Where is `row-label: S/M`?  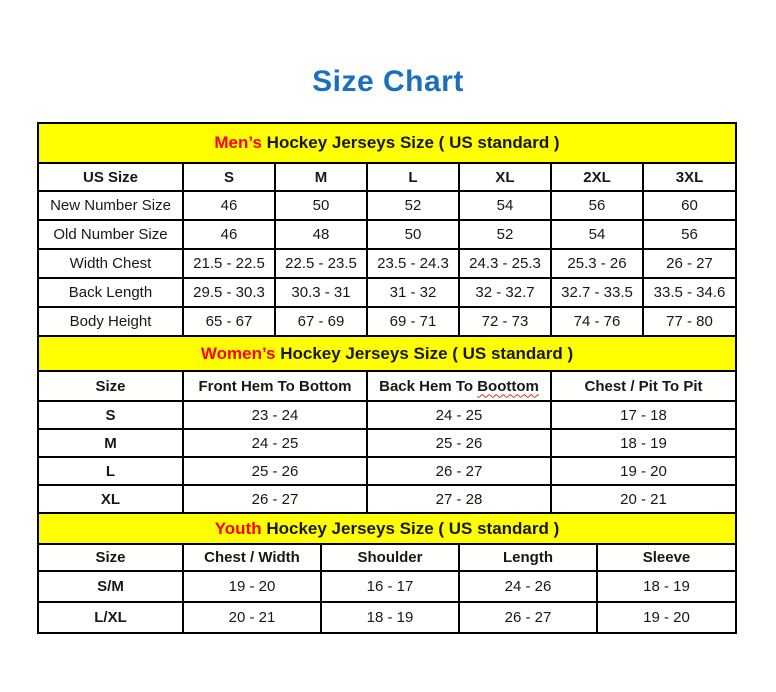 row-label: S/M is located at coordinates (110, 586).